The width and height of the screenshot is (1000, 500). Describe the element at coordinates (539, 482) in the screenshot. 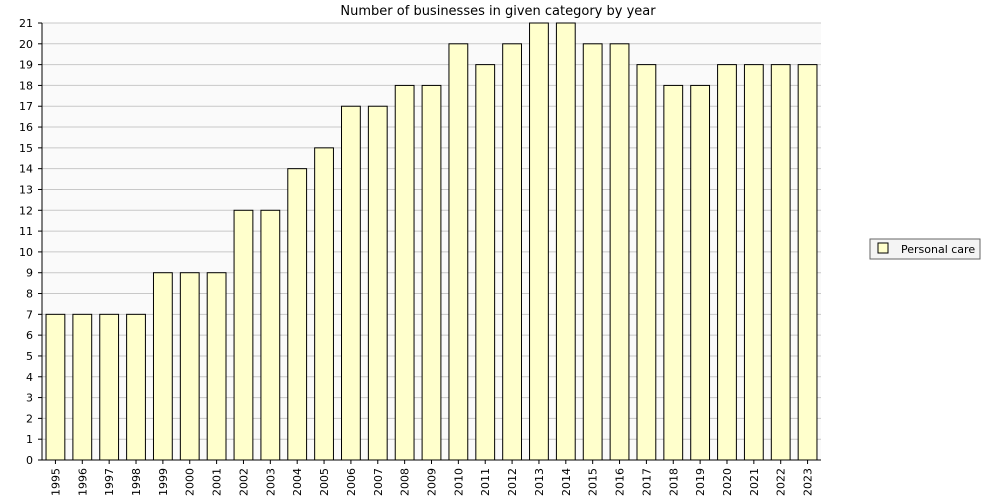

I see `x-tick-label: 2013` at that location.